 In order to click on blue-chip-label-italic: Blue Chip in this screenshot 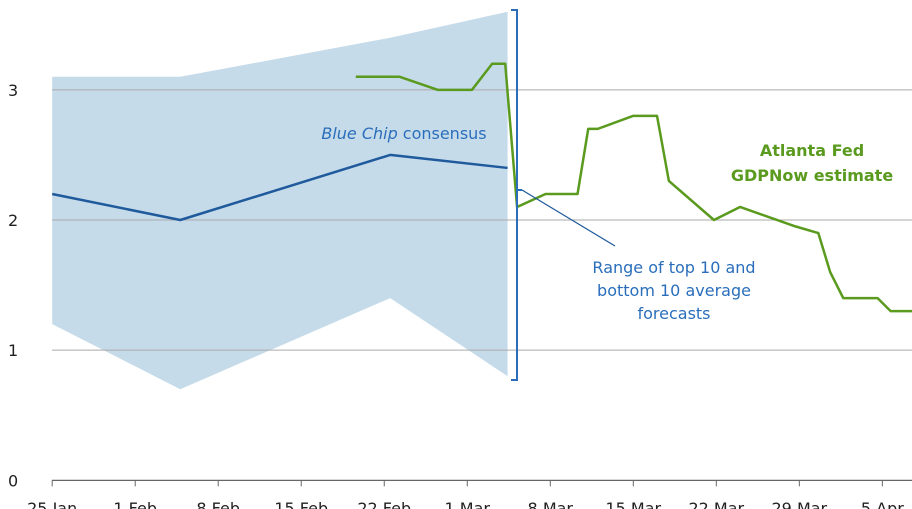, I will do `click(359, 133)`.